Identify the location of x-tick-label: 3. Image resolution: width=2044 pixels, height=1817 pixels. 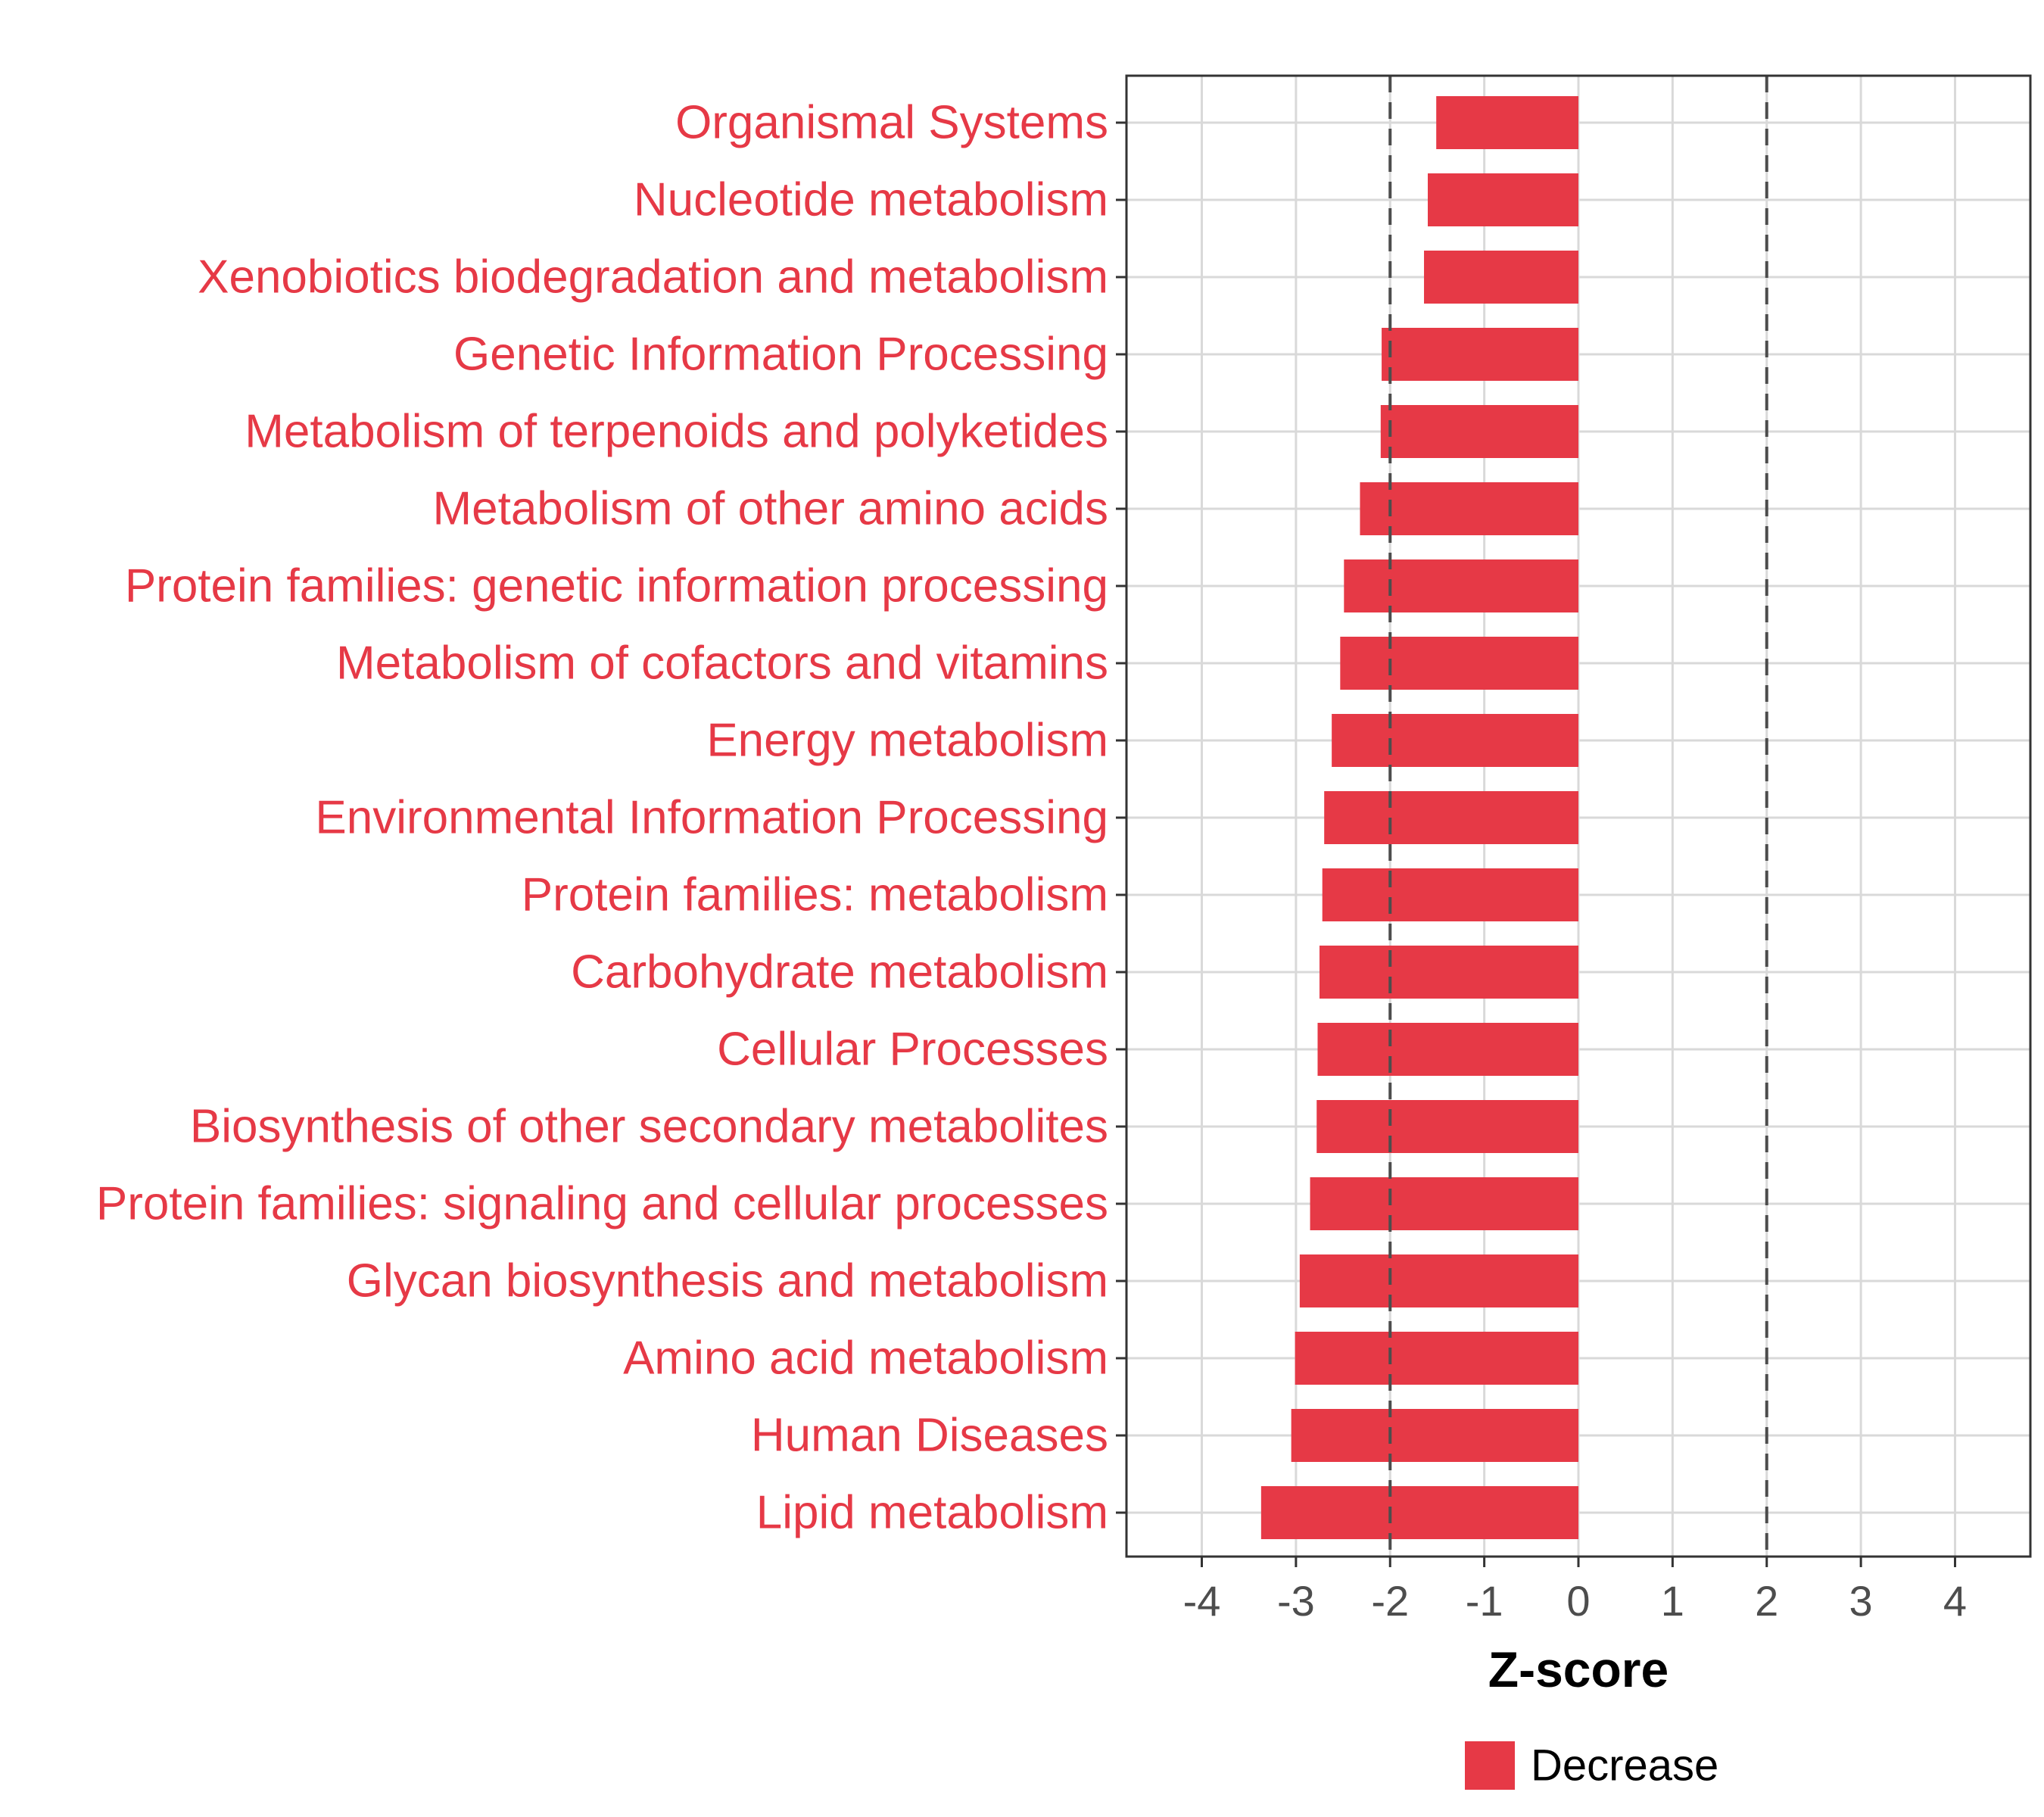
(1861, 1601).